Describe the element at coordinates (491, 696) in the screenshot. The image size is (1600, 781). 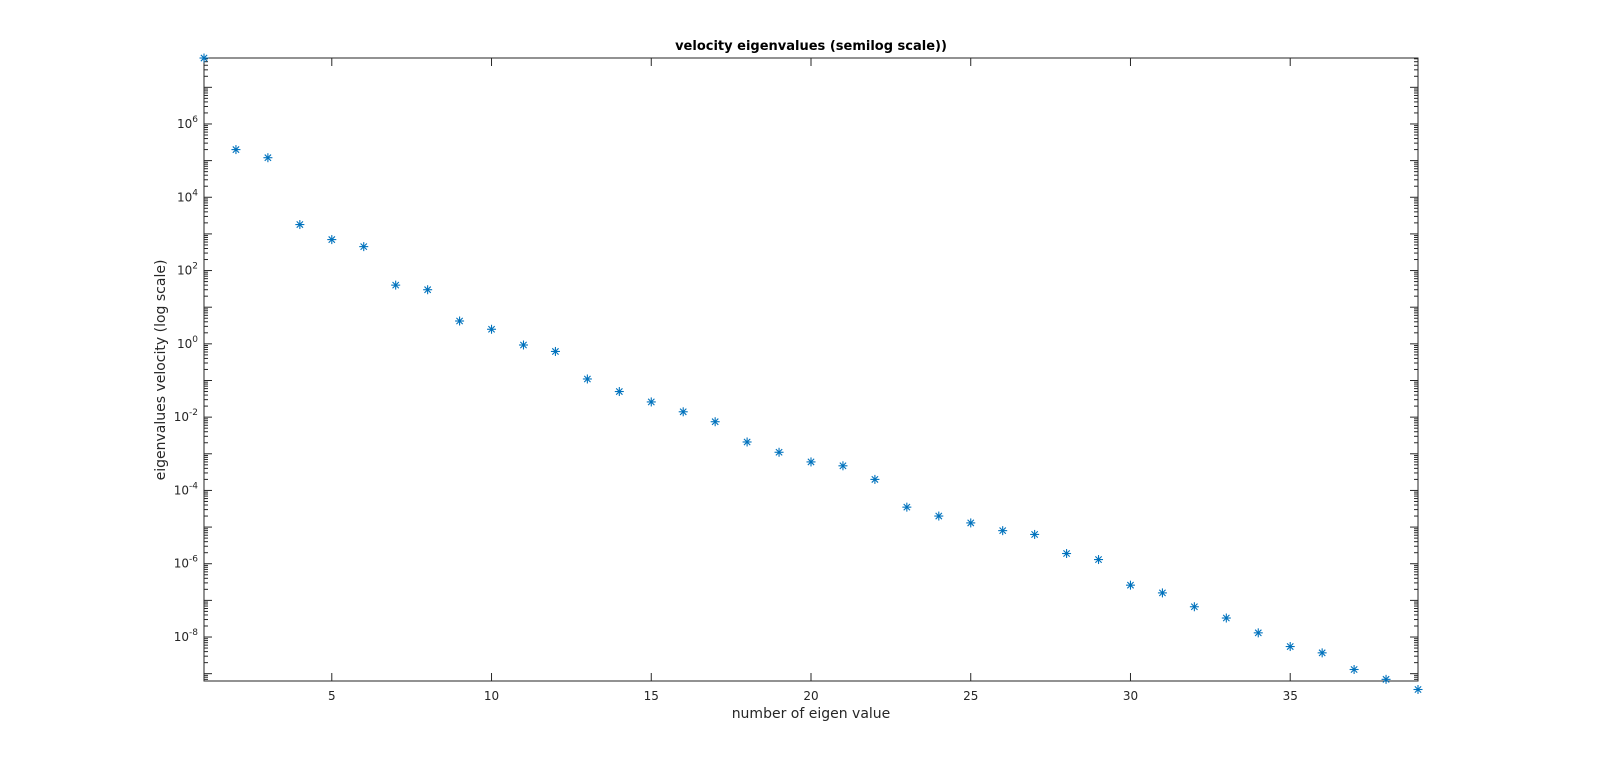
I see `x-tick-label: 10` at that location.